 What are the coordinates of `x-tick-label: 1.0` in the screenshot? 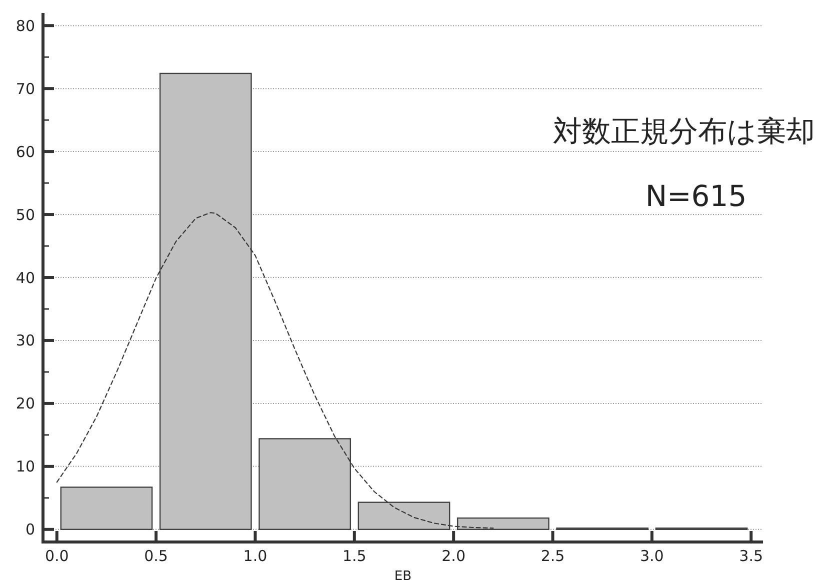 It's located at (255, 556).